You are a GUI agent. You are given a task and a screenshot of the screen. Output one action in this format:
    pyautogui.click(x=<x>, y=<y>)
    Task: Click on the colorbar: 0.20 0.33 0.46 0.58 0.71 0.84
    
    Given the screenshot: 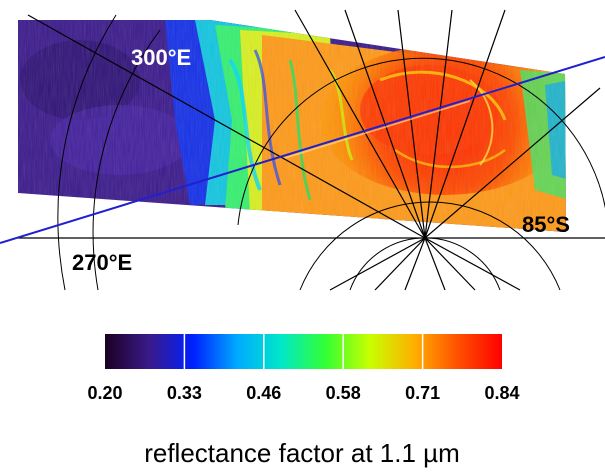 What is the action you would take?
    pyautogui.click(x=303, y=368)
    